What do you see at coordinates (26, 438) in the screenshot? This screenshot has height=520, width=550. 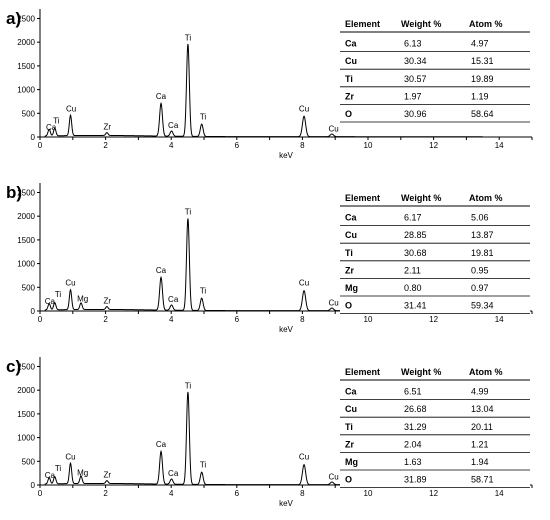 I see `y-tick-label: 1000` at bounding box center [26, 438].